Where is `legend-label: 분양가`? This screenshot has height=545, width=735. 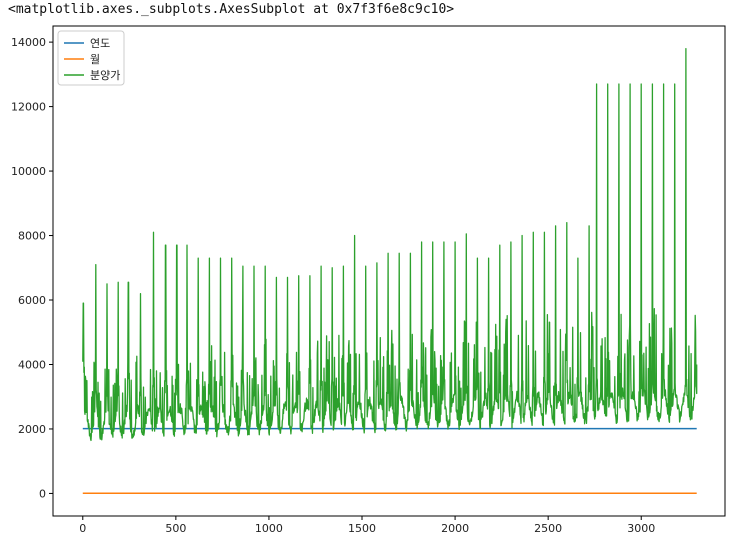
legend-label: 분양가 is located at coordinates (105, 75).